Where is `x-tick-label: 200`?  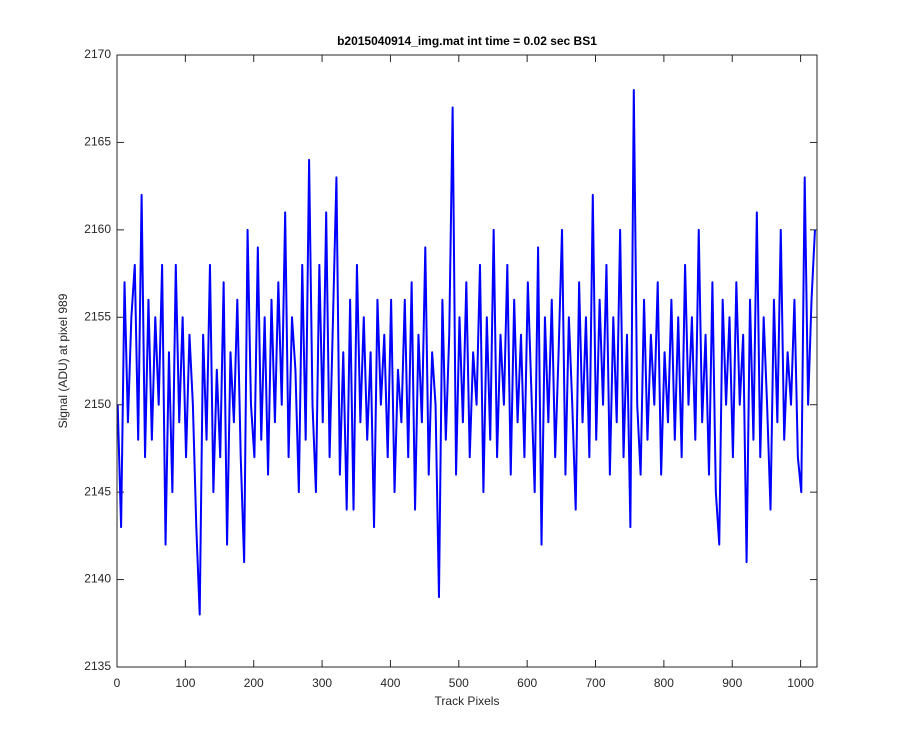
x-tick-label: 200 is located at coordinates (254, 683).